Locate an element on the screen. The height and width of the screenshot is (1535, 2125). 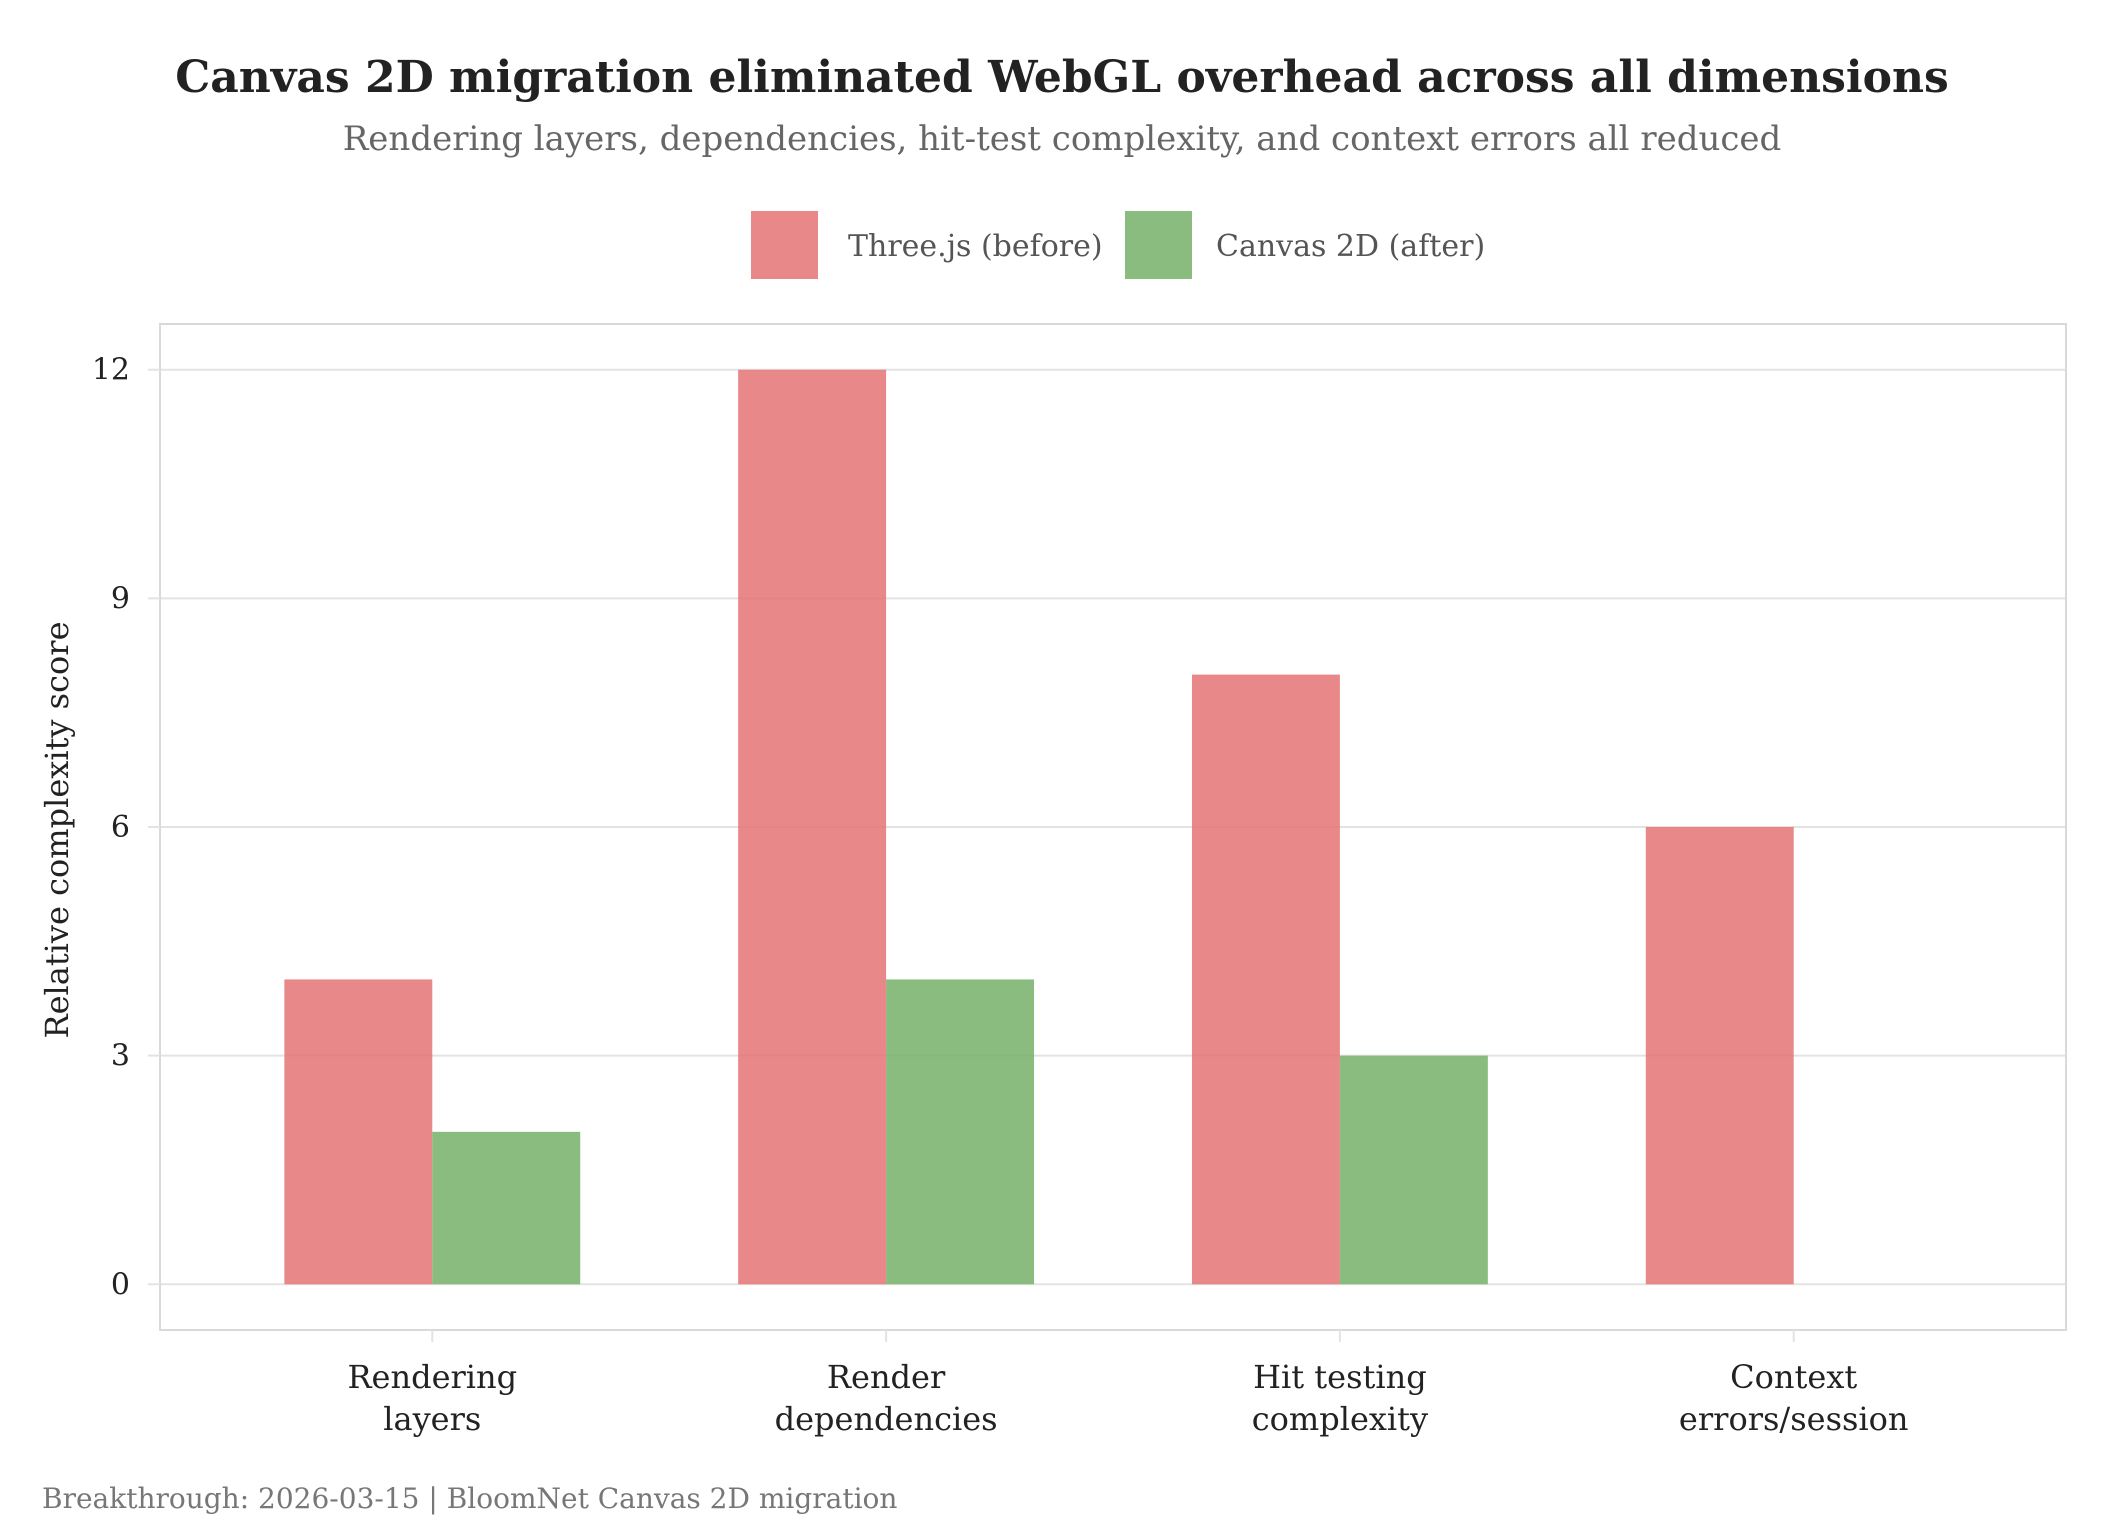
y-tick-label: 12 is located at coordinates (111, 370).